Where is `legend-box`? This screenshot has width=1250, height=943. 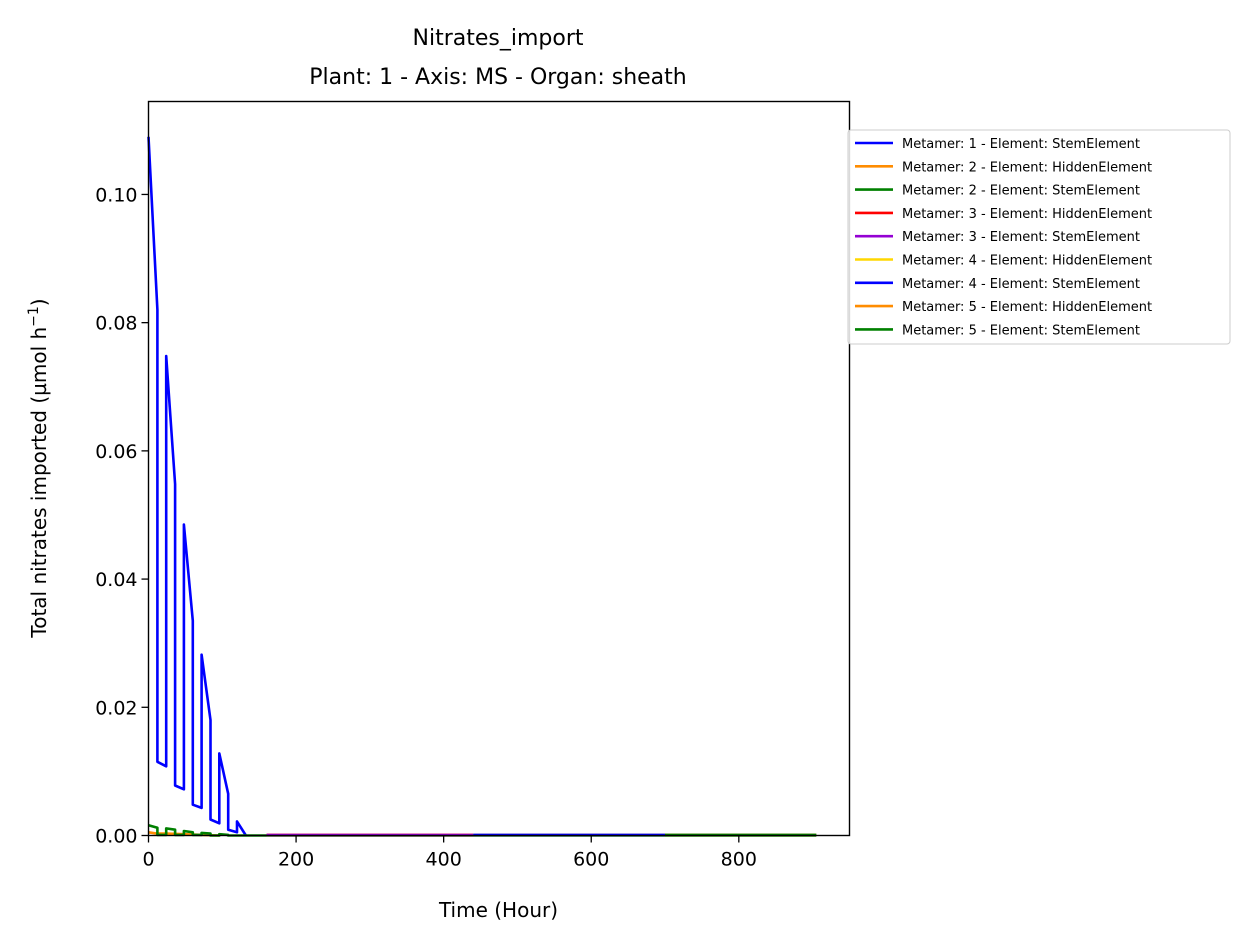 legend-box is located at coordinates (1039, 237).